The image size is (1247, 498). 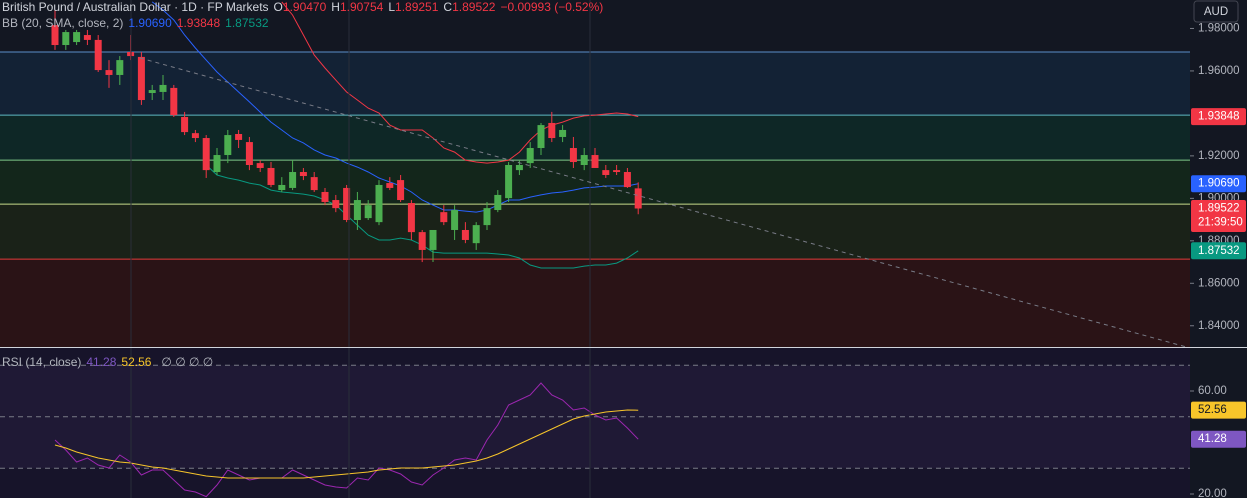 What do you see at coordinates (247, 23) in the screenshot?
I see `indicator-value: 1.87532` at bounding box center [247, 23].